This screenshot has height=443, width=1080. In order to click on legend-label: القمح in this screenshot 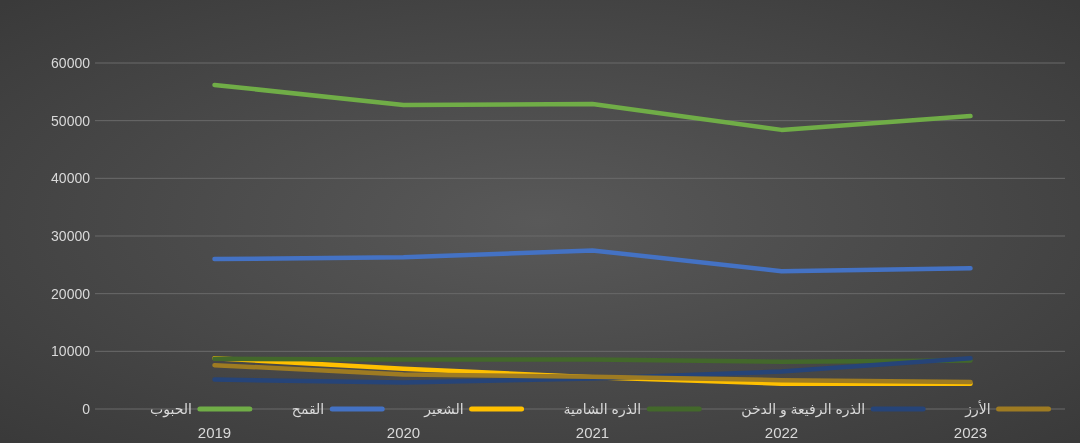, I will do `click(308, 409)`.